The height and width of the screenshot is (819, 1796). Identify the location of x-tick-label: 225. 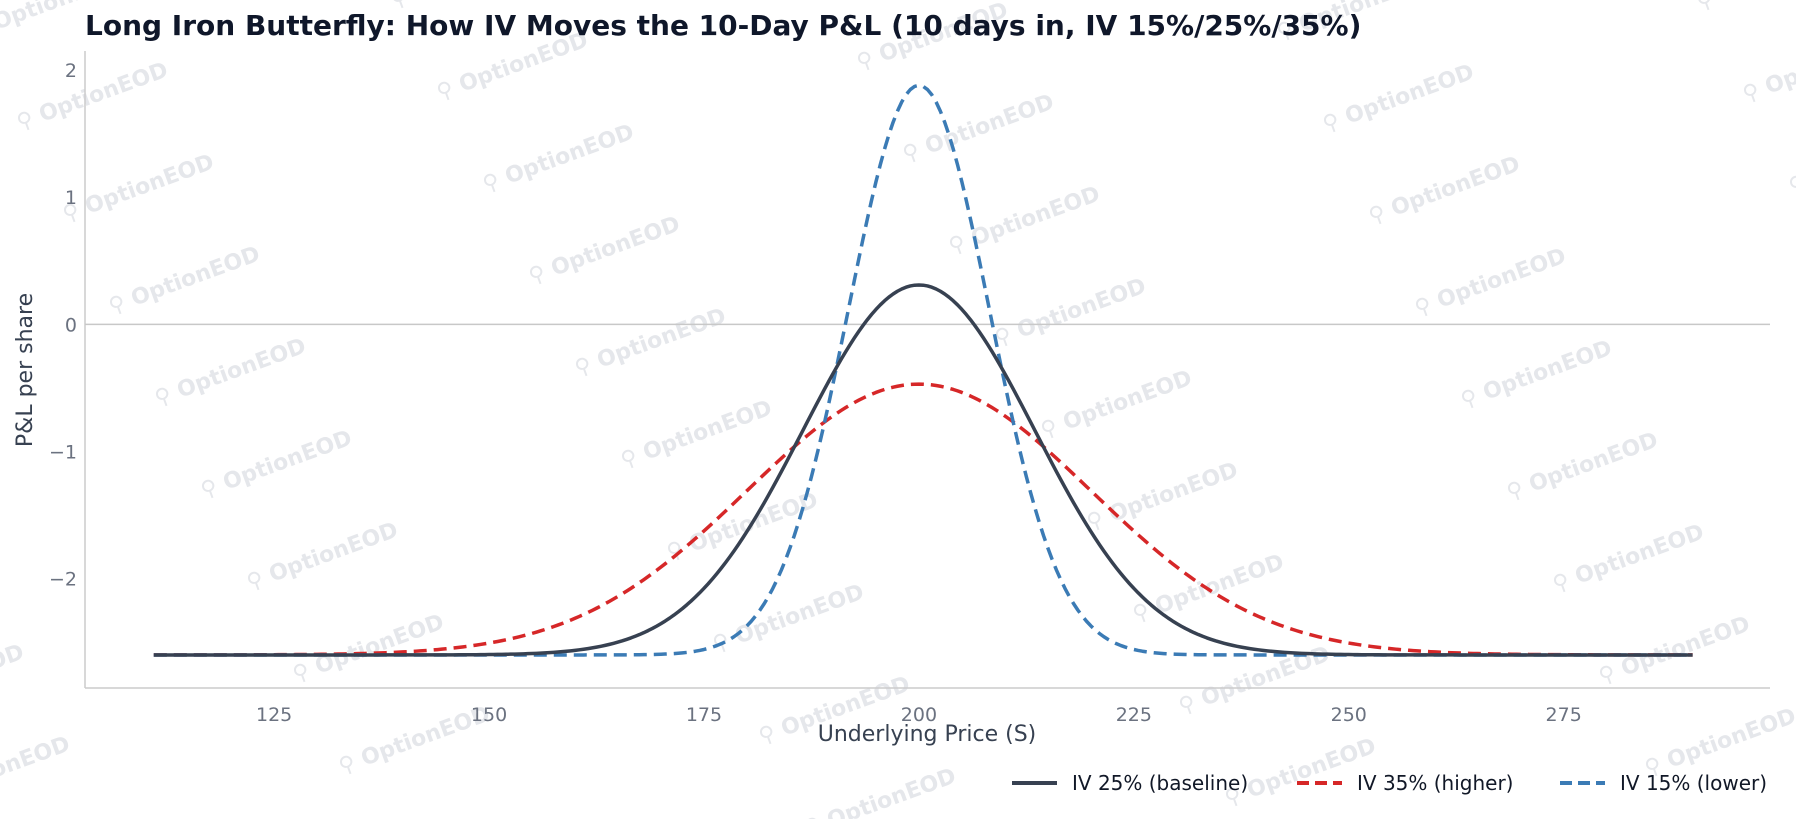
(1134, 715).